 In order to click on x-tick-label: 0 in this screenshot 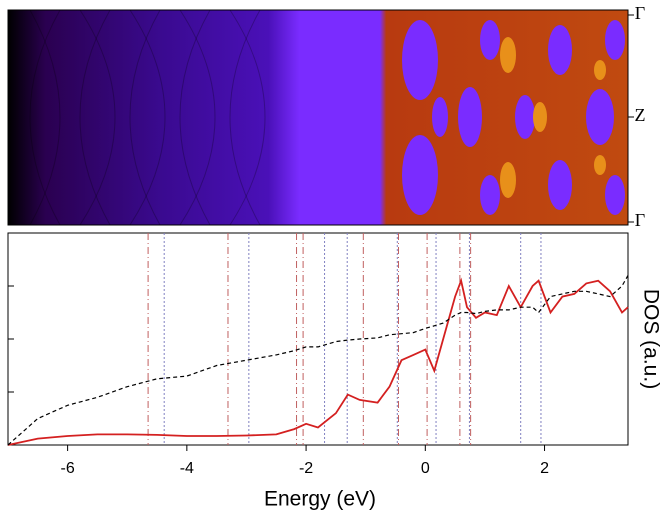, I will do `click(425, 468)`.